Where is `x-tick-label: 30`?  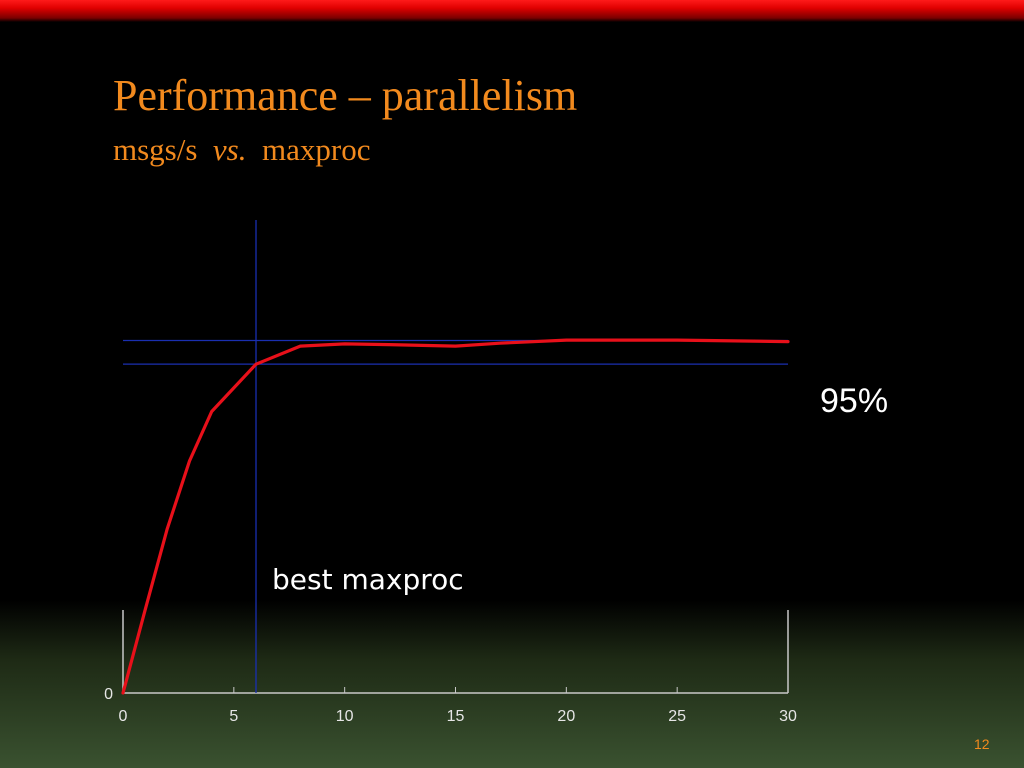 x-tick-label: 30 is located at coordinates (788, 716).